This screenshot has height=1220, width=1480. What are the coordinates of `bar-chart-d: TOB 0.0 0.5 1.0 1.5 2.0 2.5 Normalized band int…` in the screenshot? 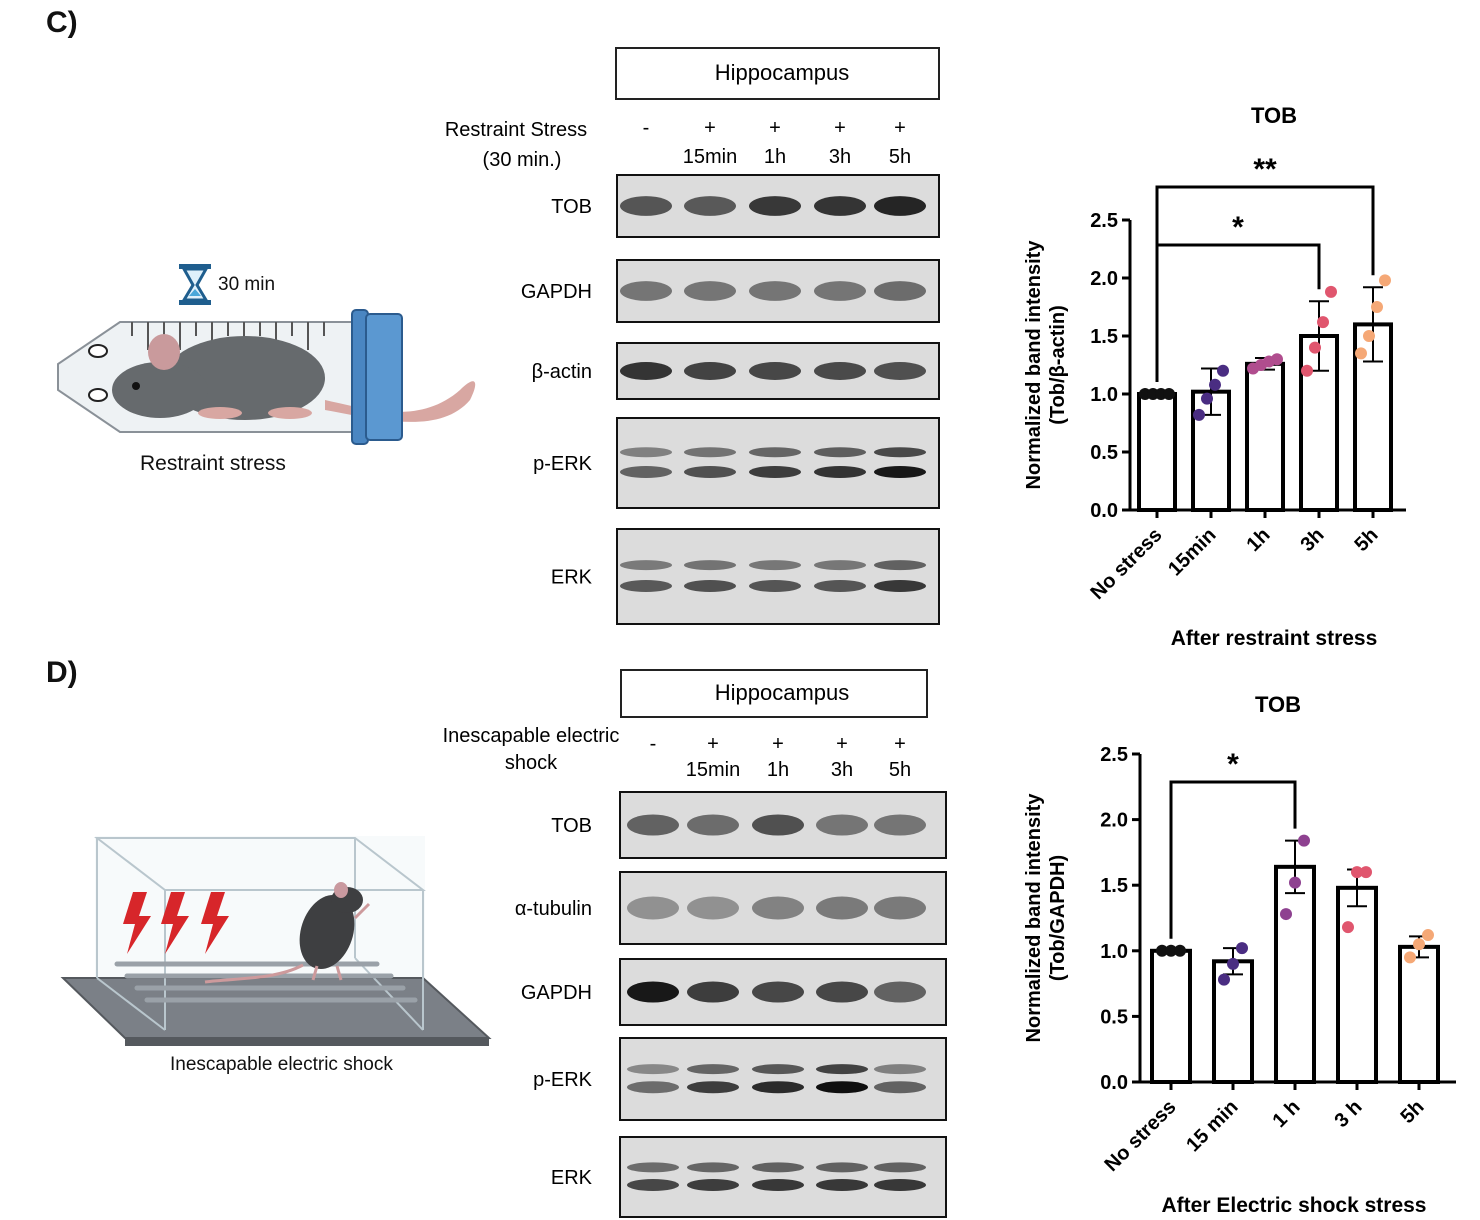 It's located at (1239, 954).